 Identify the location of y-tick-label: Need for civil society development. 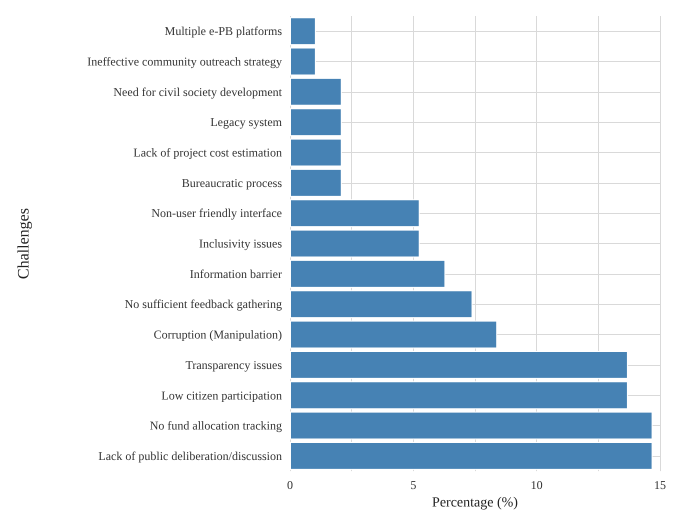
(198, 91).